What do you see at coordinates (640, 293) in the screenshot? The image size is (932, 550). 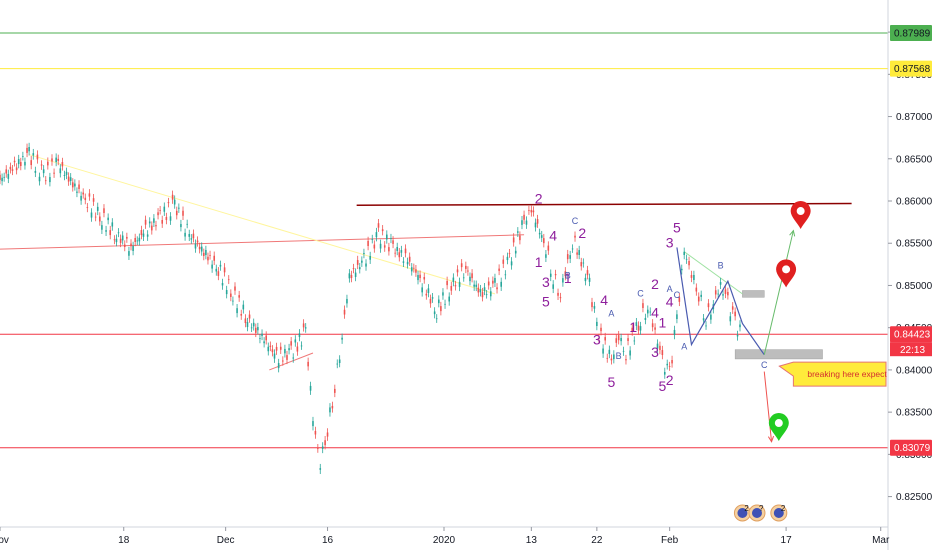 I see `wave-label: C` at bounding box center [640, 293].